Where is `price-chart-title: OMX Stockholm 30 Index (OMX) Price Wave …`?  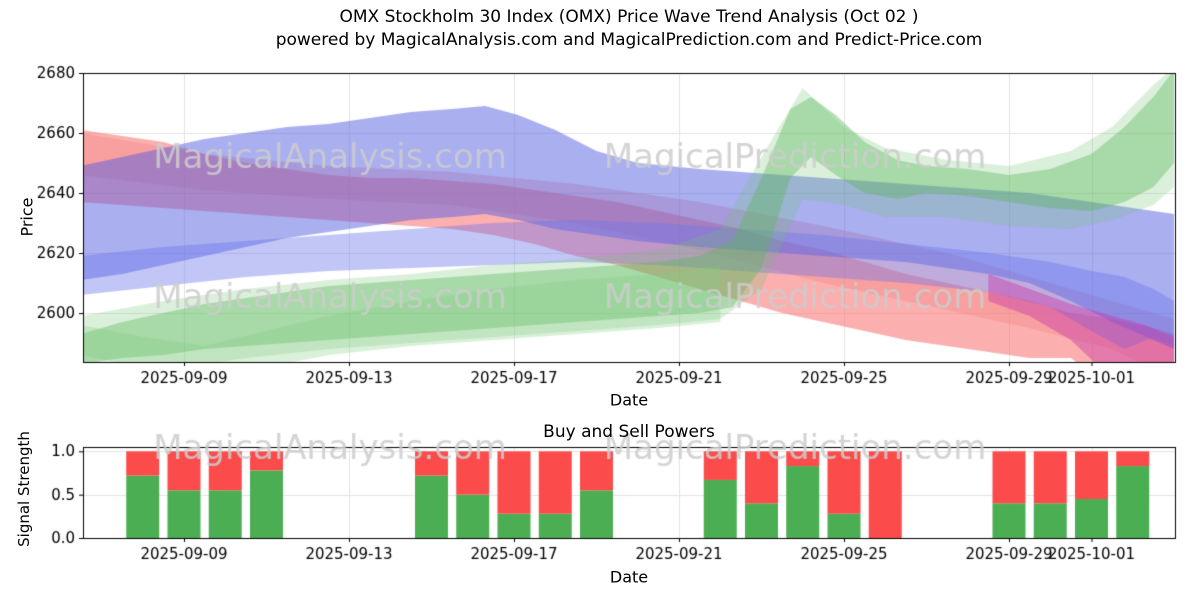 price-chart-title: OMX Stockholm 30 Index (OMX) Price Wave … is located at coordinates (629, 17).